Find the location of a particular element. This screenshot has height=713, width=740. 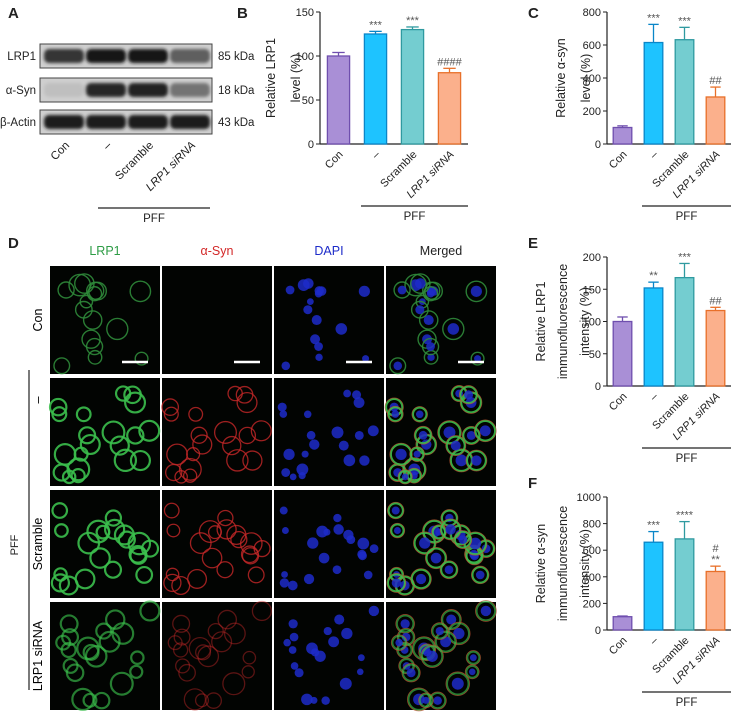

micro-pff-label: PFF is located at coordinates (15, 544).